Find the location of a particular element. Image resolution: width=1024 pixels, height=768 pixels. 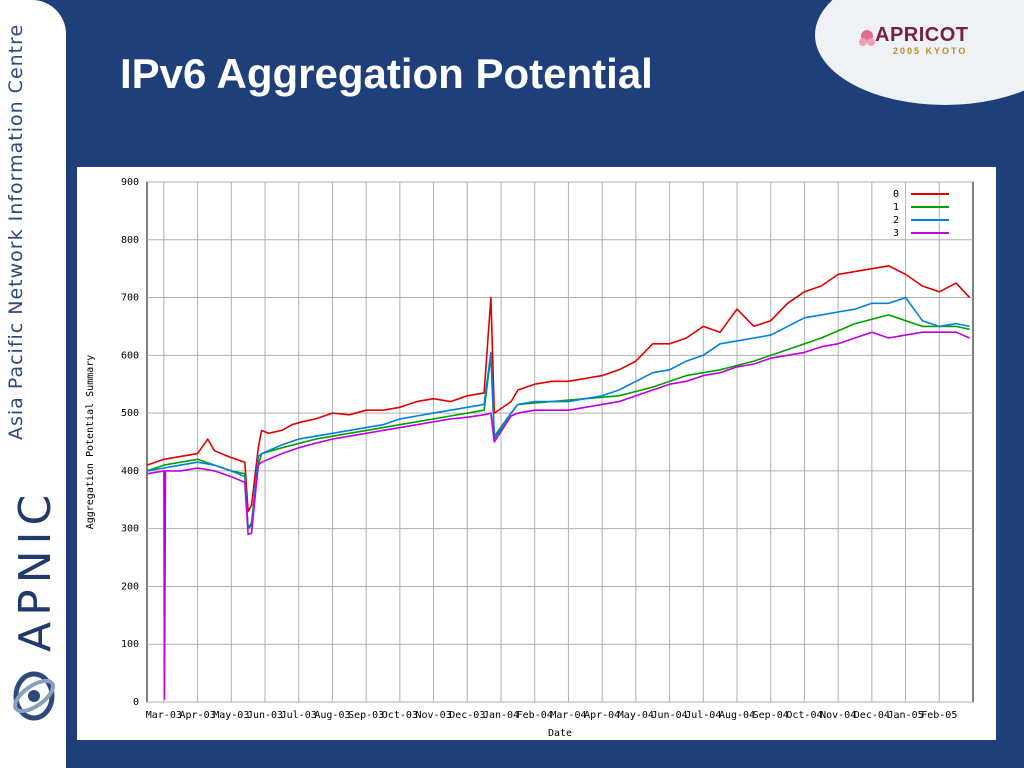

legend: 0 1 2 3 is located at coordinates (921, 214).